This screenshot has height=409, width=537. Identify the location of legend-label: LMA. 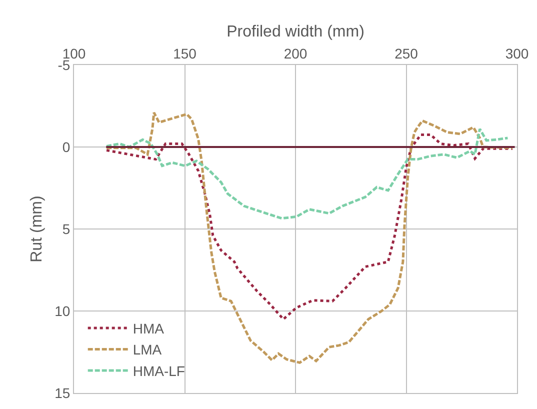
(147, 350).